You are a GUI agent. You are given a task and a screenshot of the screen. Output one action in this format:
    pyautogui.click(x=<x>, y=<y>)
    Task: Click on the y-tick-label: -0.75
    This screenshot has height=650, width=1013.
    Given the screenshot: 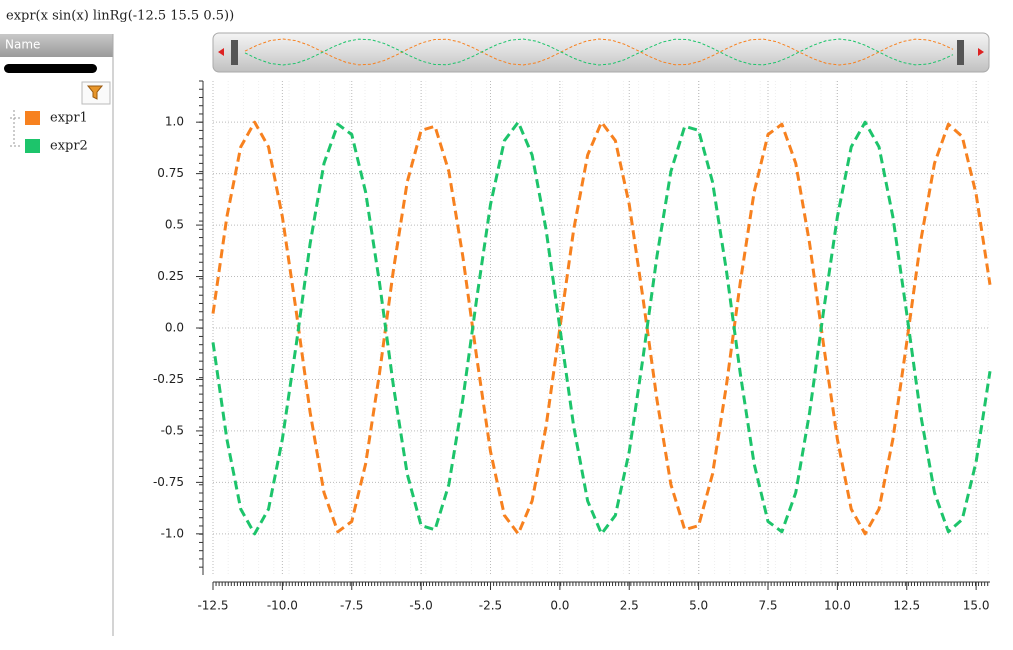 What is the action you would take?
    pyautogui.click(x=168, y=482)
    